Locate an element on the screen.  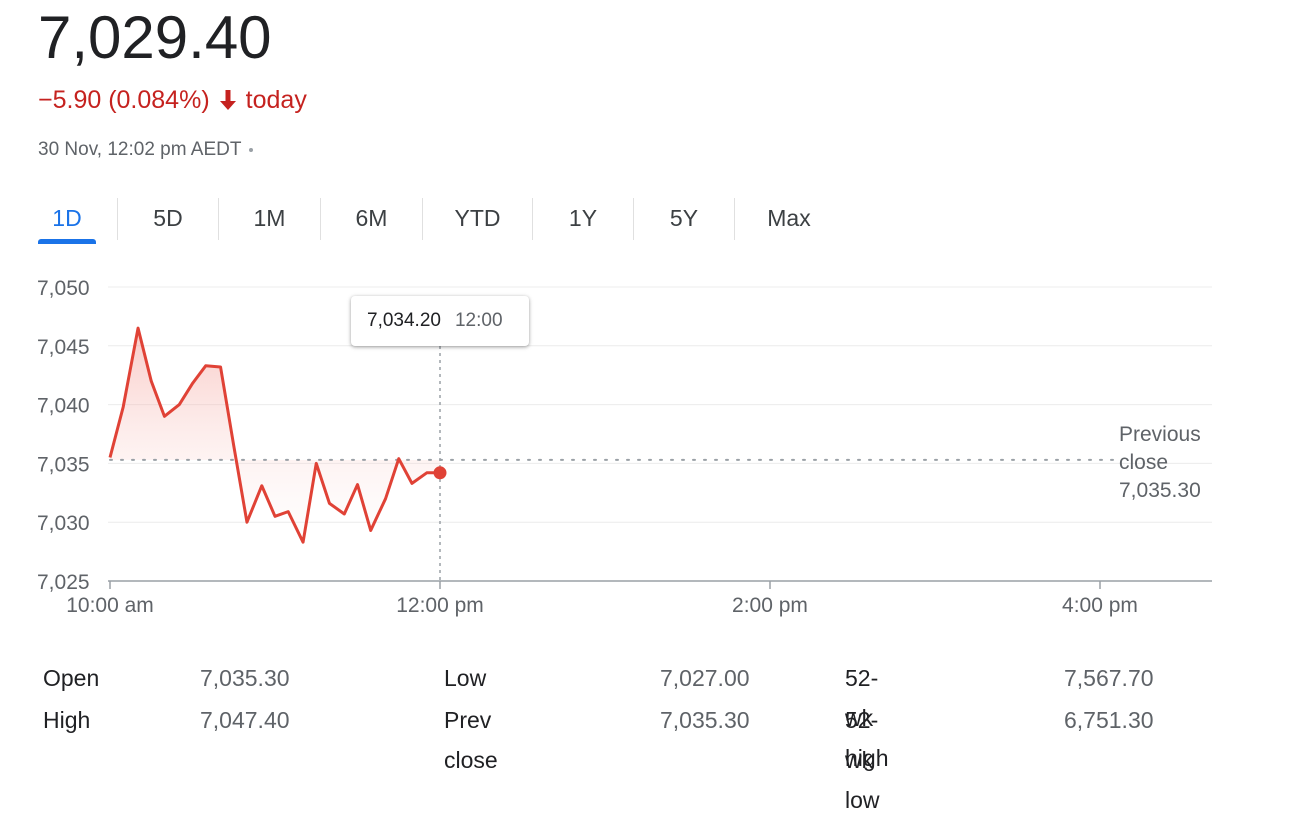
y-tick-label: 7,030 is located at coordinates (63, 523).